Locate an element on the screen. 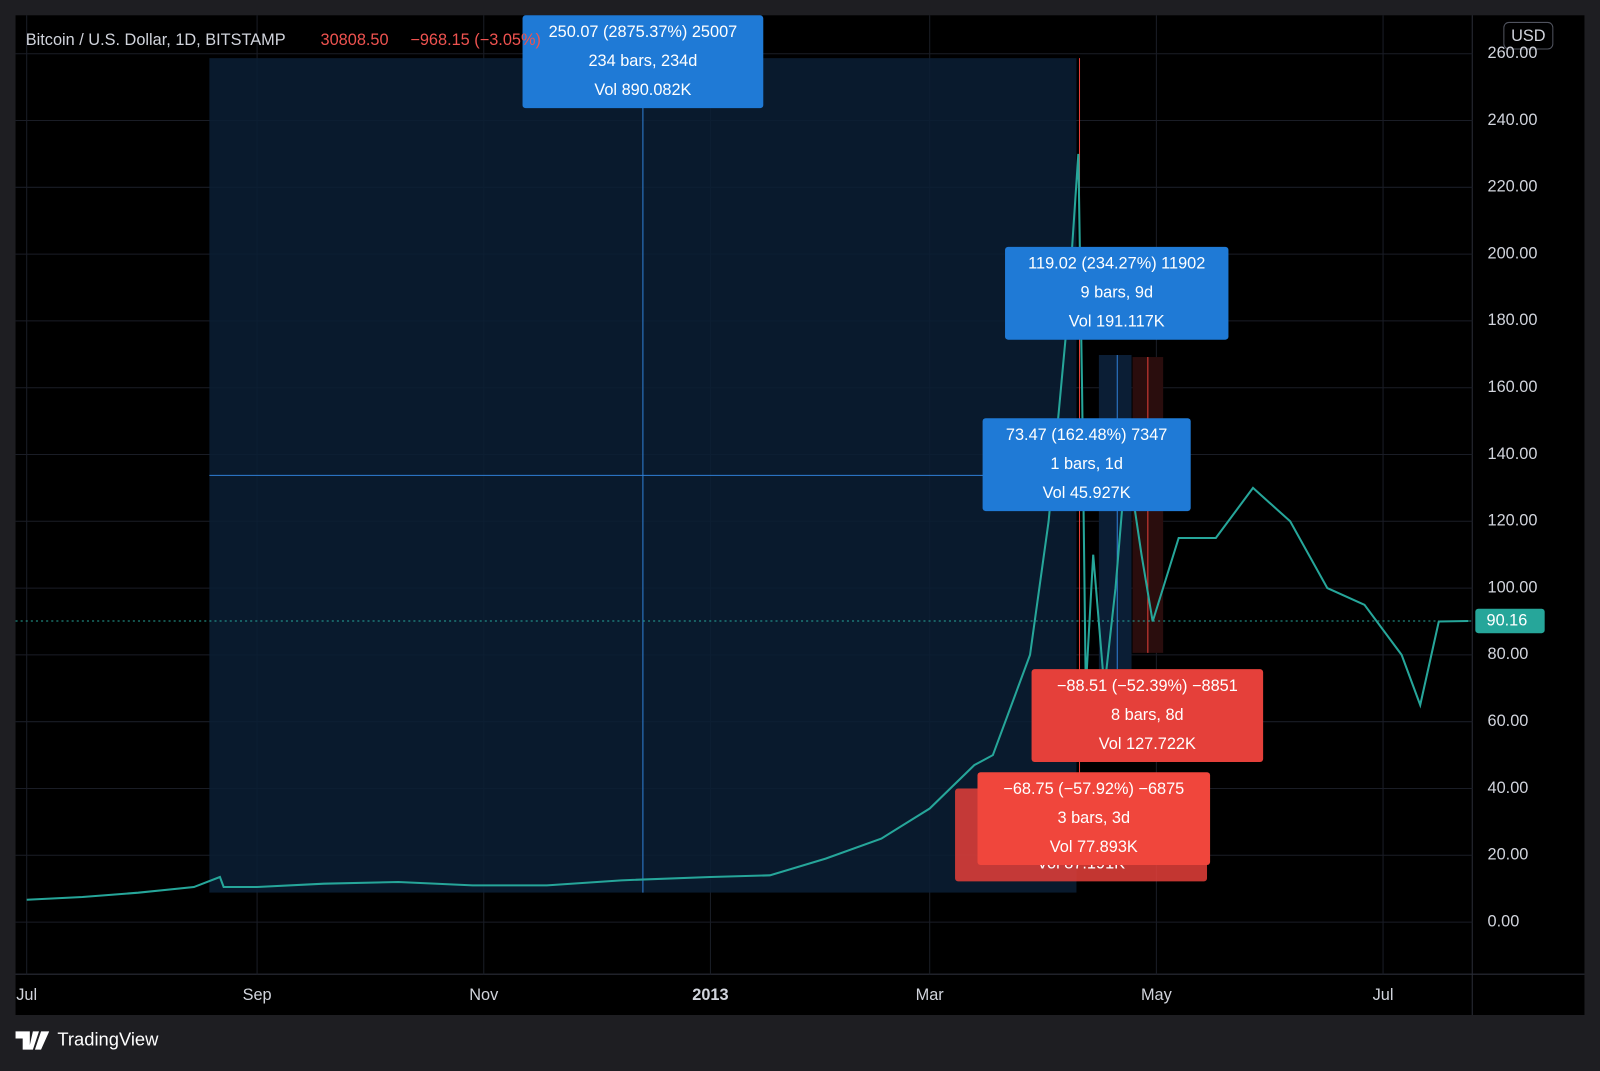 This screenshot has width=1600, height=1071. x-tick-label: May is located at coordinates (1157, 995).